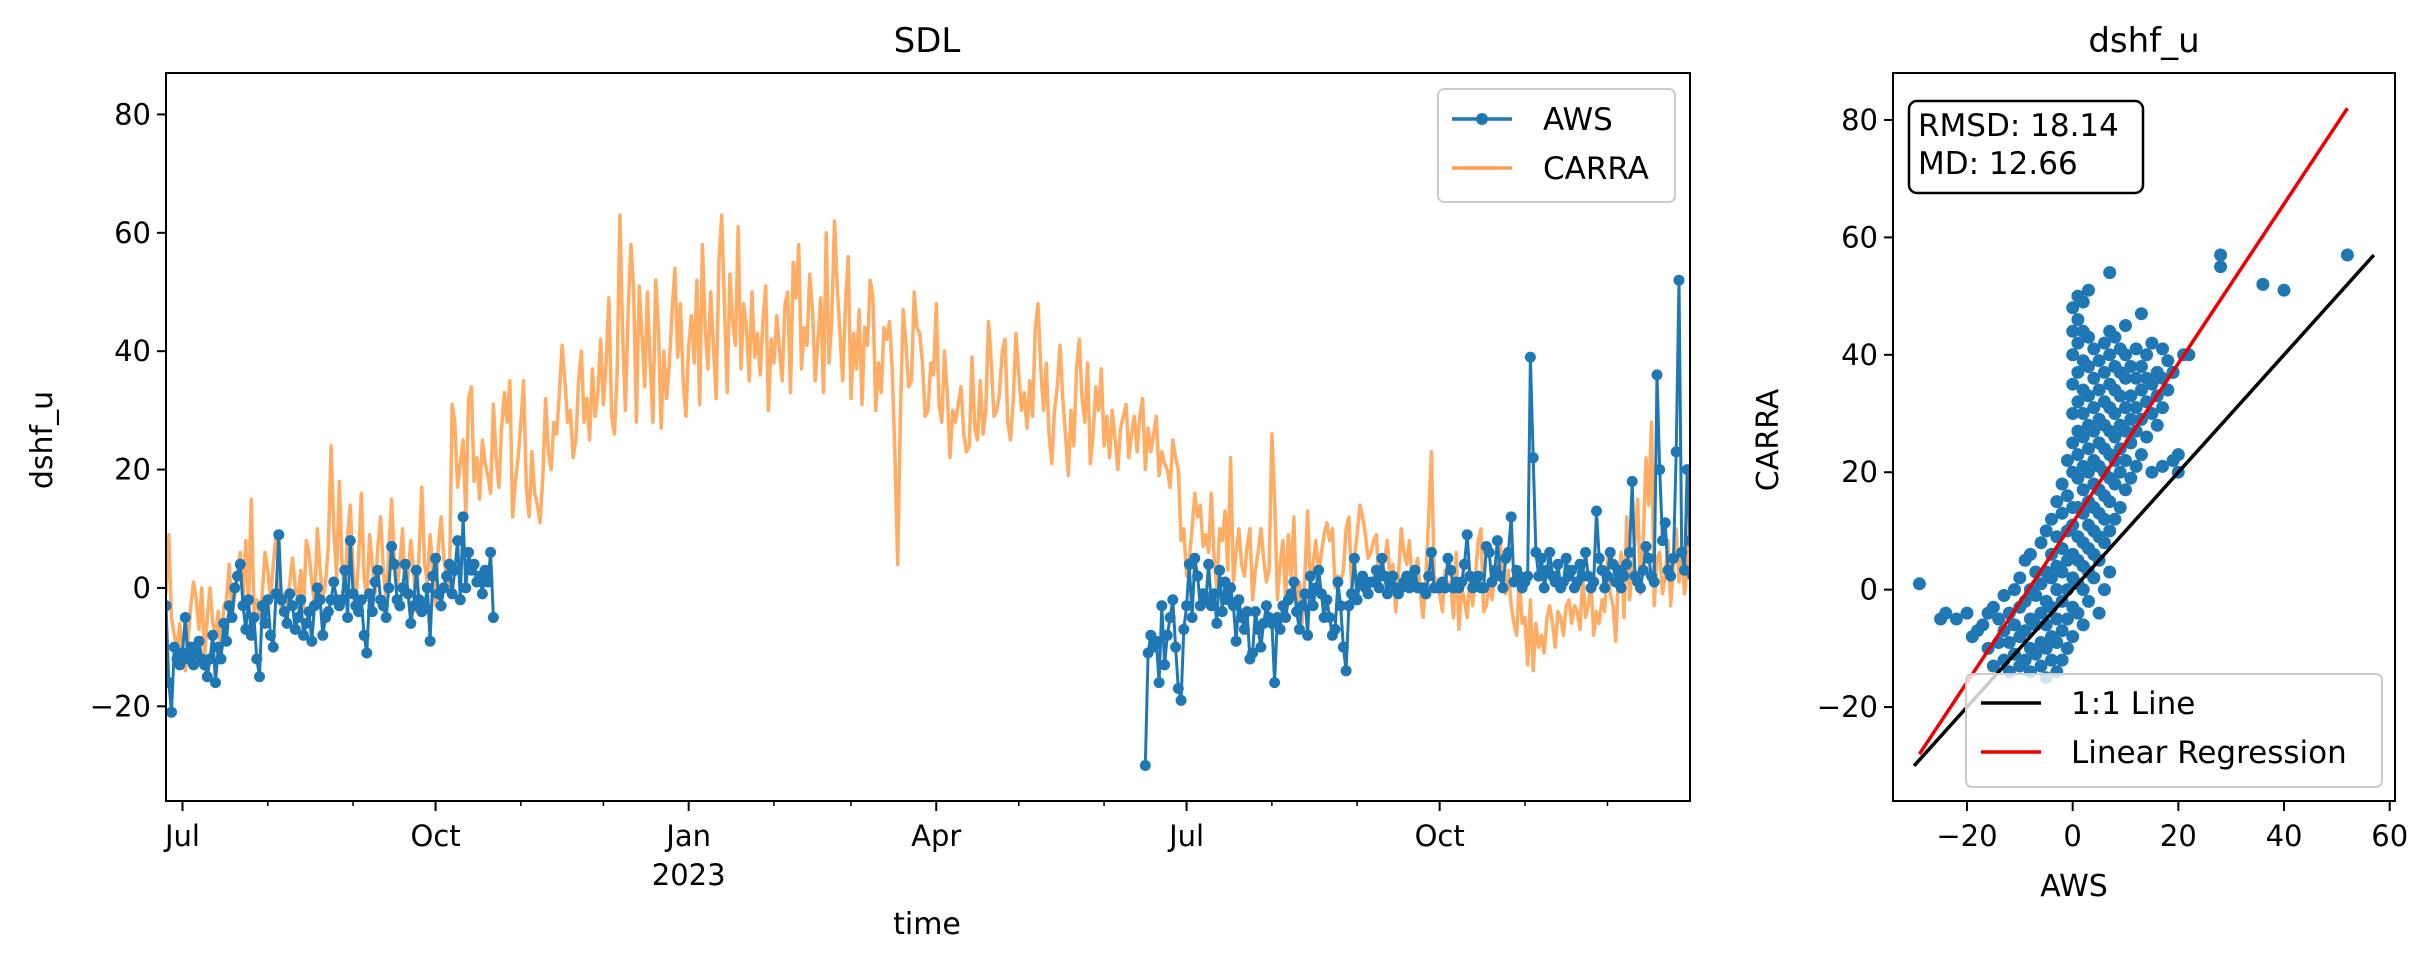 The width and height of the screenshot is (2433, 964). I want to click on right-legend-box, so click(2174, 730).